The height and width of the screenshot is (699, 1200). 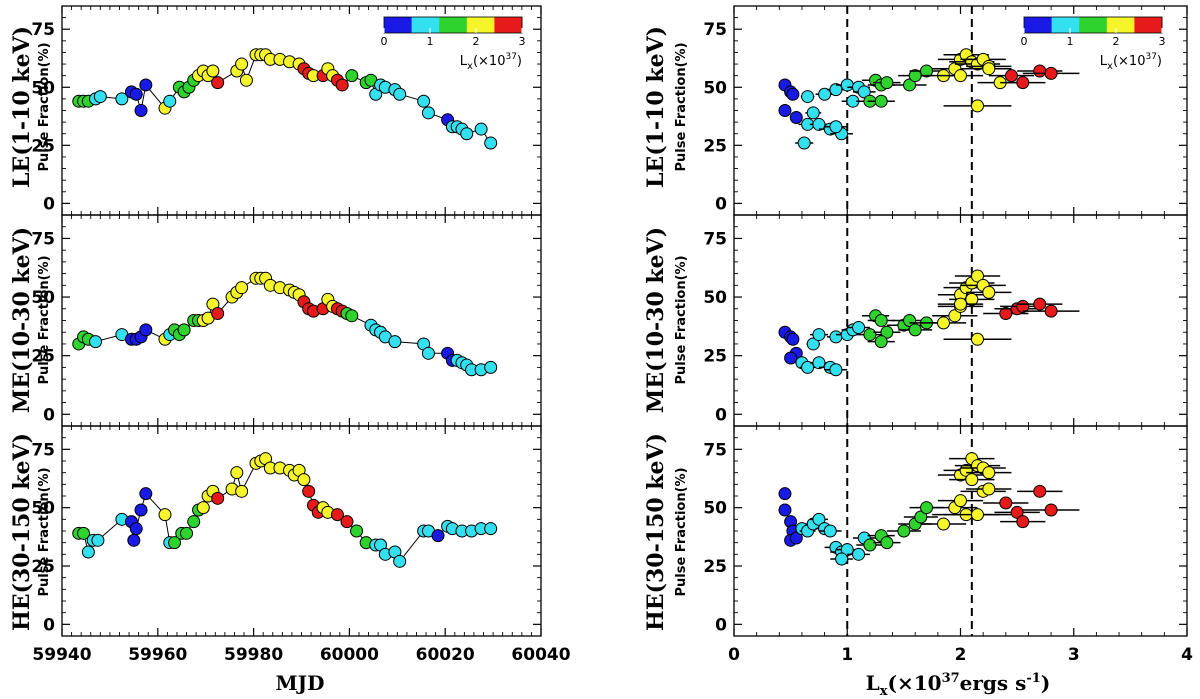 I want to click on right-row3-band-label: HE(30-150 keV), so click(x=656, y=532).